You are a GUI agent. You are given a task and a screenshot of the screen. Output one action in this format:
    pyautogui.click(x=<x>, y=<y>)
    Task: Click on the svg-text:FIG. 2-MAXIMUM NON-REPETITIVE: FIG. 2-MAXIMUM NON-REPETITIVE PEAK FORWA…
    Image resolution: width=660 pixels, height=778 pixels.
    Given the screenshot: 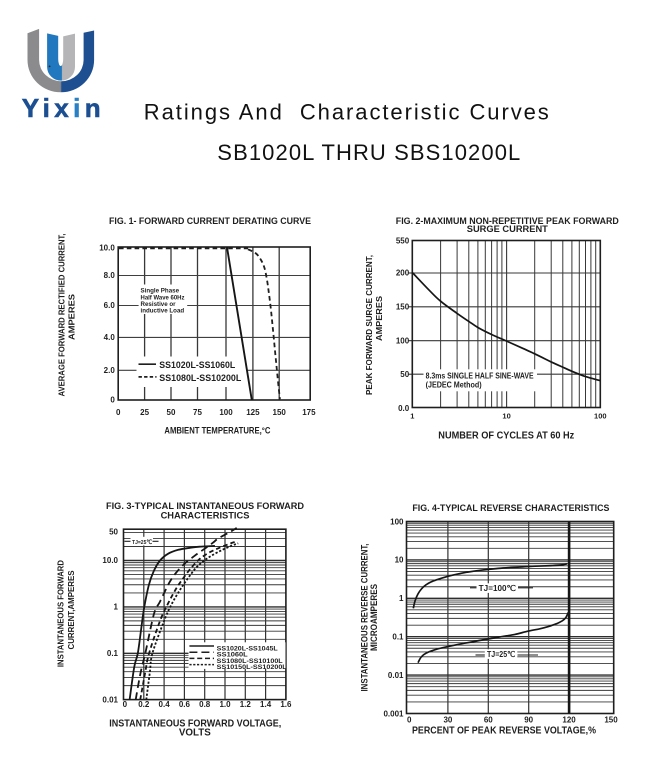 What is the action you would take?
    pyautogui.click(x=507, y=221)
    